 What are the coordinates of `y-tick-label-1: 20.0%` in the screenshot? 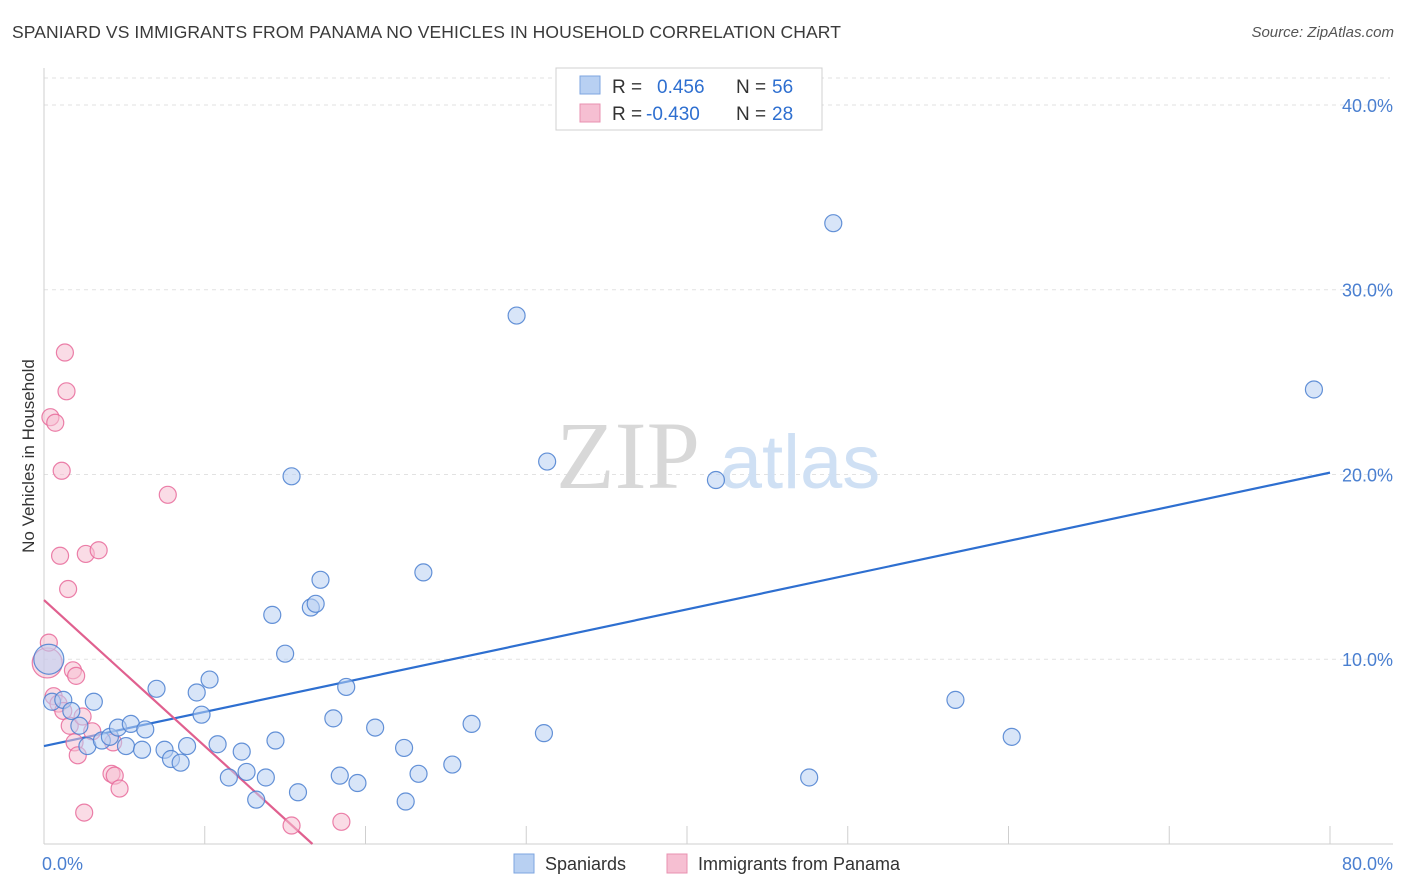 It's located at (1367, 475).